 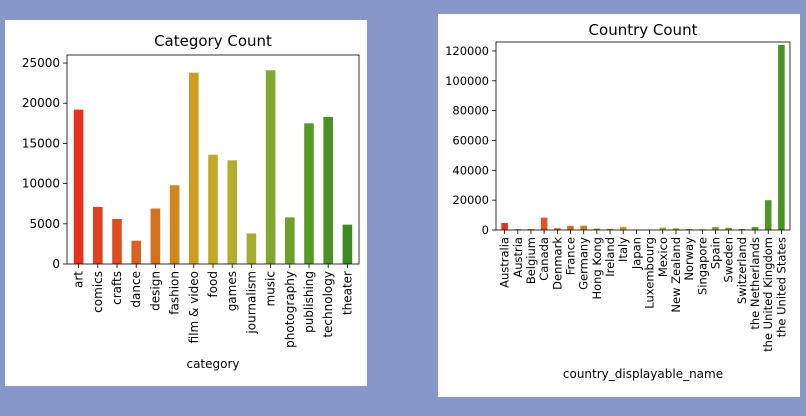 What do you see at coordinates (544, 259) in the screenshot?
I see `x-tick-label: Canada` at bounding box center [544, 259].